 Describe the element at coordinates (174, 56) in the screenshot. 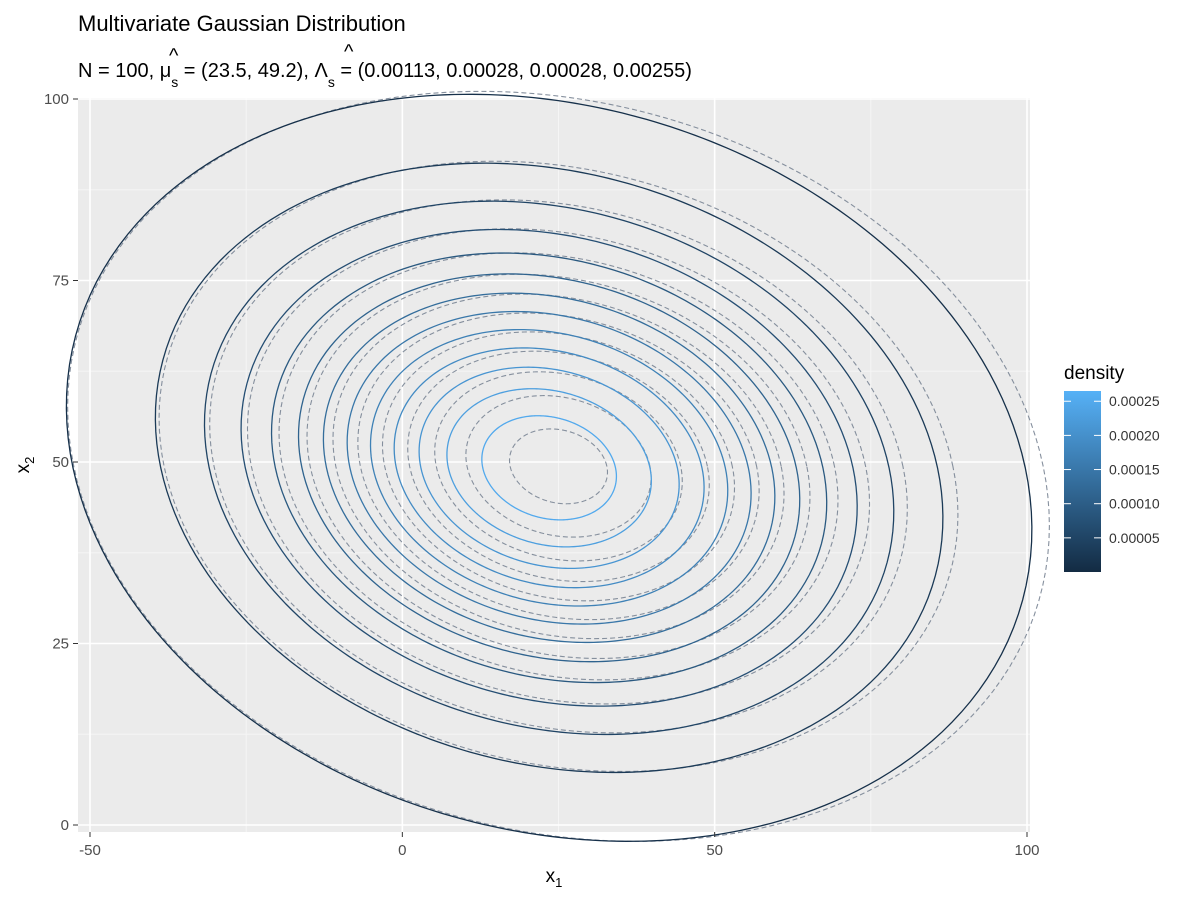

I see `mu-hat-accent: ^` at that location.